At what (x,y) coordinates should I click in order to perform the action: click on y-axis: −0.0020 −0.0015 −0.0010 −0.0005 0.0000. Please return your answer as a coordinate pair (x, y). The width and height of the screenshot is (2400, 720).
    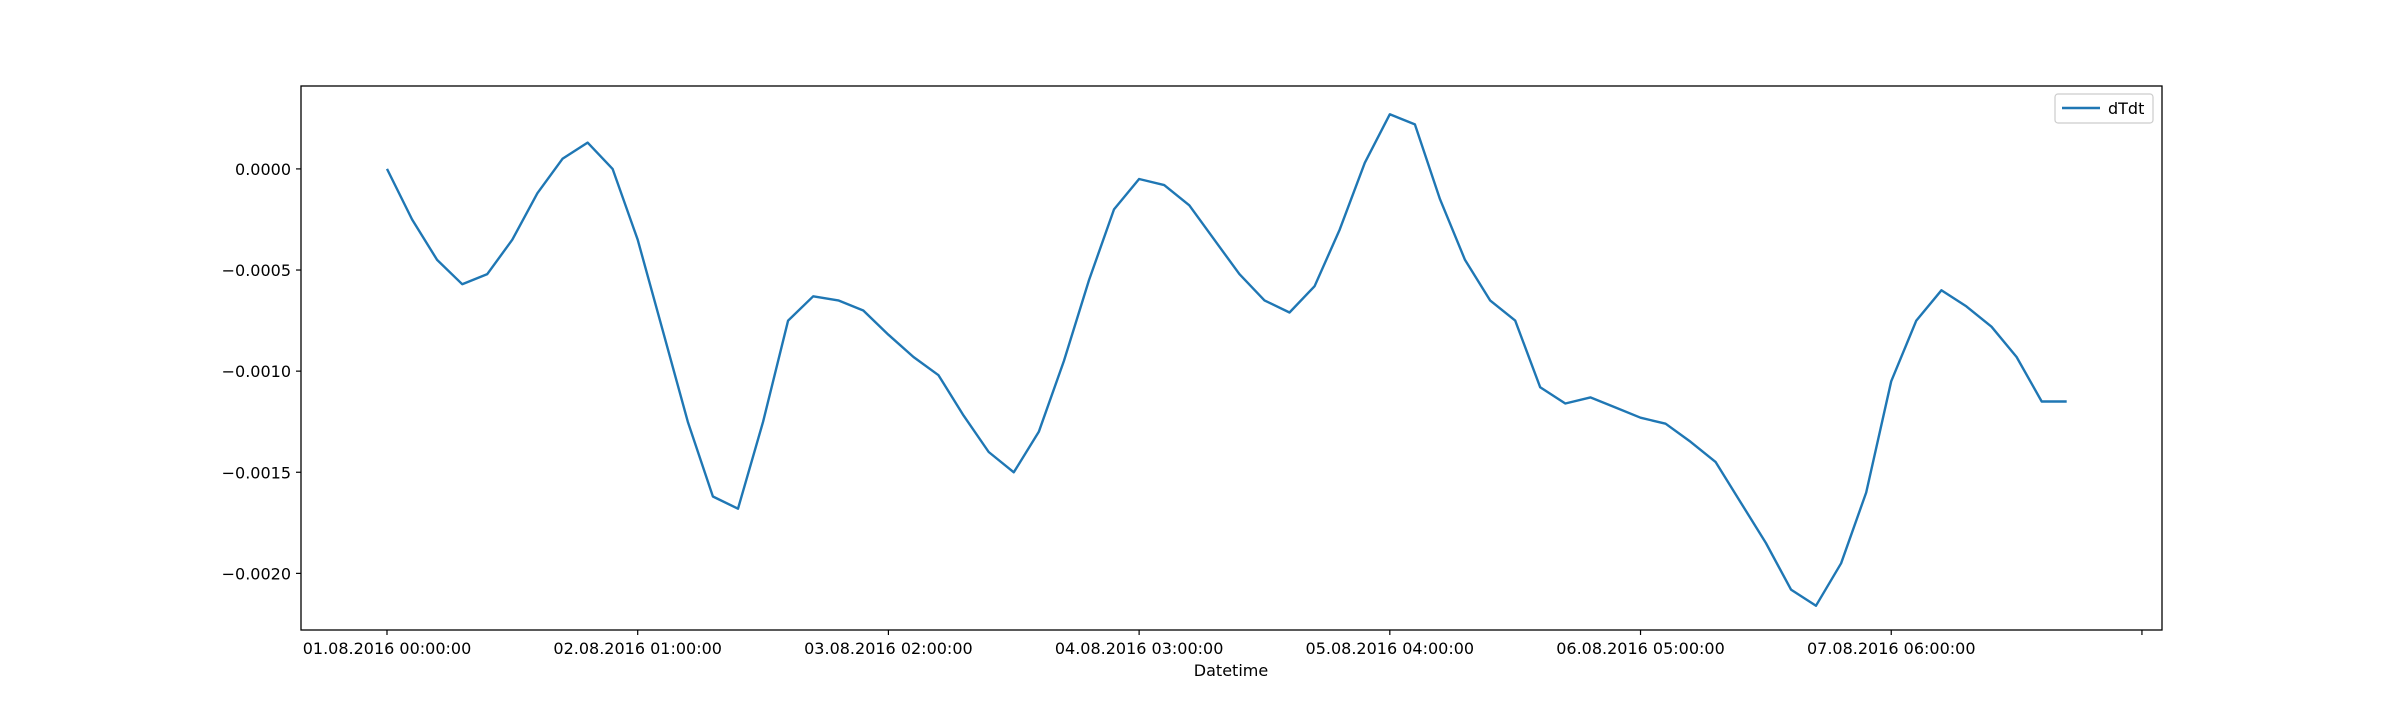
    Looking at the image, I should click on (261, 371).